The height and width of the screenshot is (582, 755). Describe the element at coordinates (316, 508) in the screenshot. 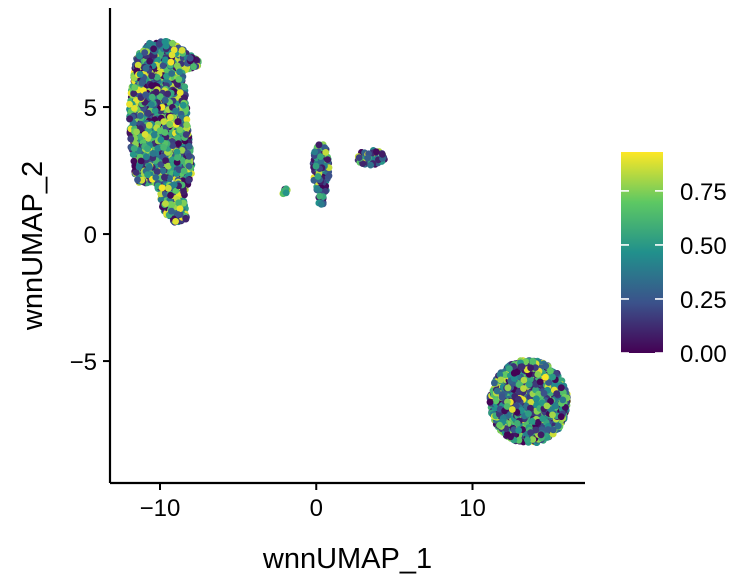

I see `x-tick-label: 0` at that location.